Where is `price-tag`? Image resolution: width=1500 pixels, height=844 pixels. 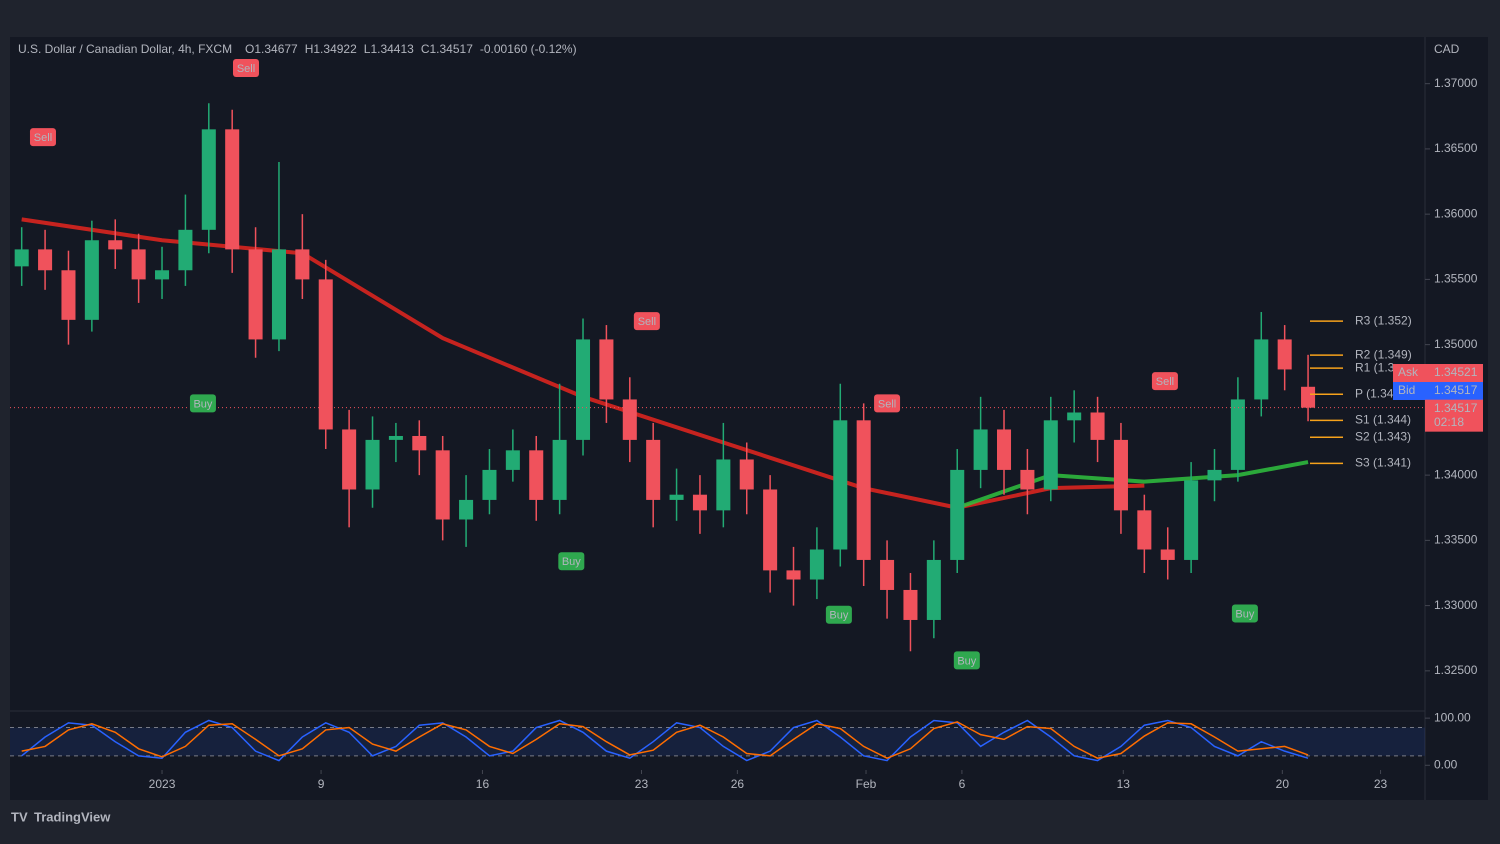
price-tag is located at coordinates (1454, 415).